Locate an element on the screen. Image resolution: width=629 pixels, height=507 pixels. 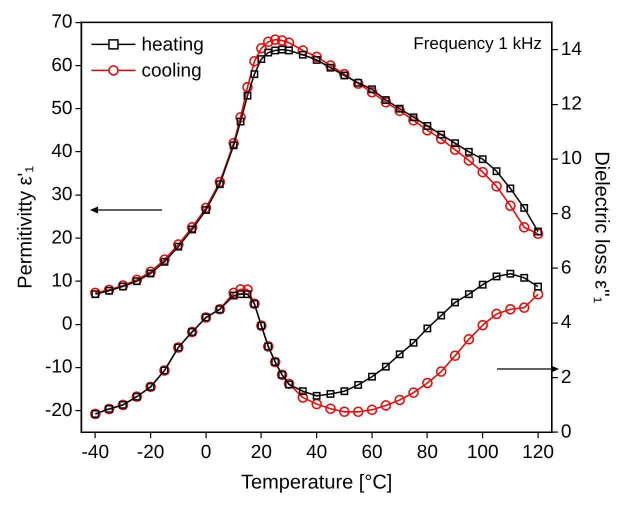
y-tick-label: 60 is located at coordinates (61, 65).